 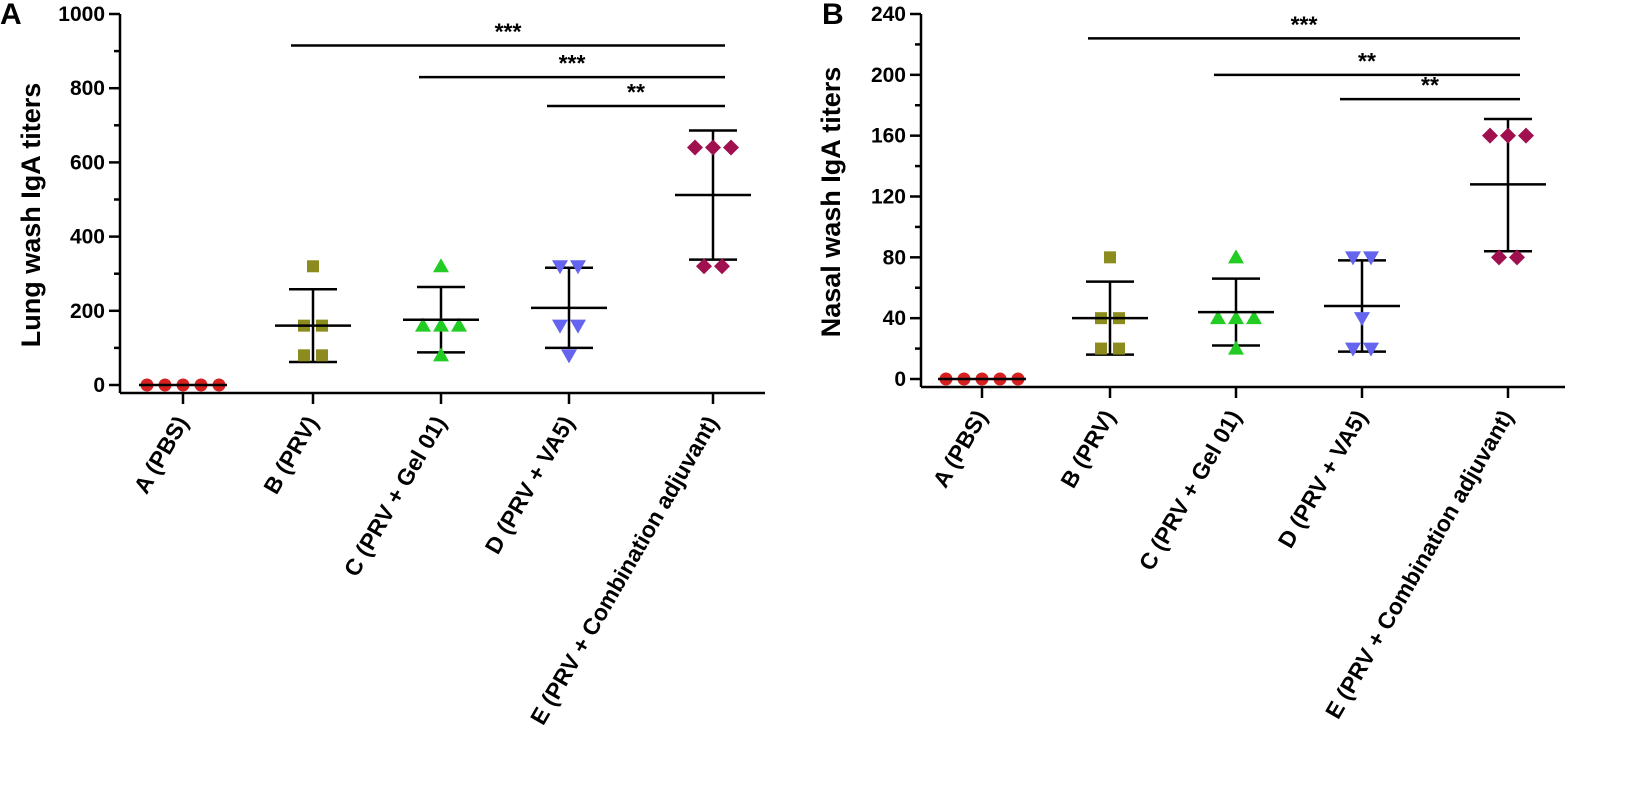 I want to click on y-tick-label: 240, so click(x=888, y=14).